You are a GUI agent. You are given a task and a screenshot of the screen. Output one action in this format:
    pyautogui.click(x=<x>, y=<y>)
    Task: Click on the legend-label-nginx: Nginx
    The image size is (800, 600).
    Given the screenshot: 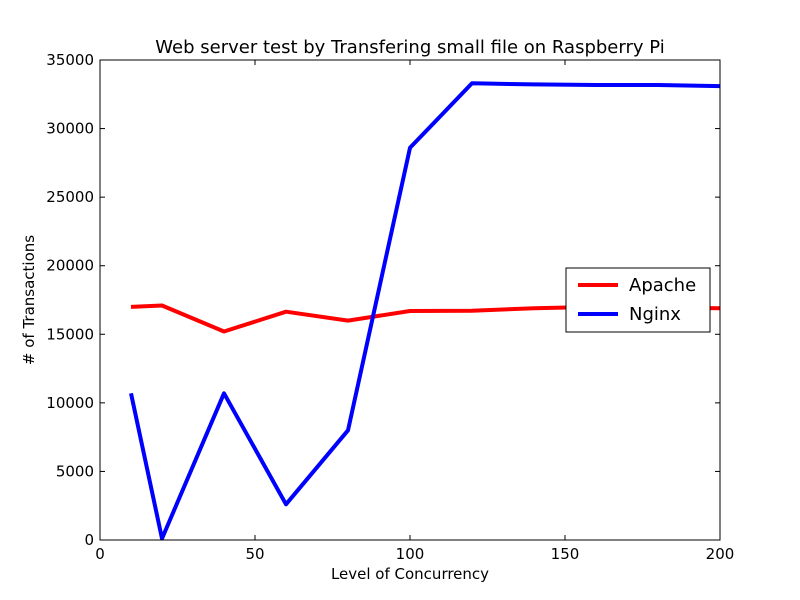 What is the action you would take?
    pyautogui.click(x=655, y=314)
    